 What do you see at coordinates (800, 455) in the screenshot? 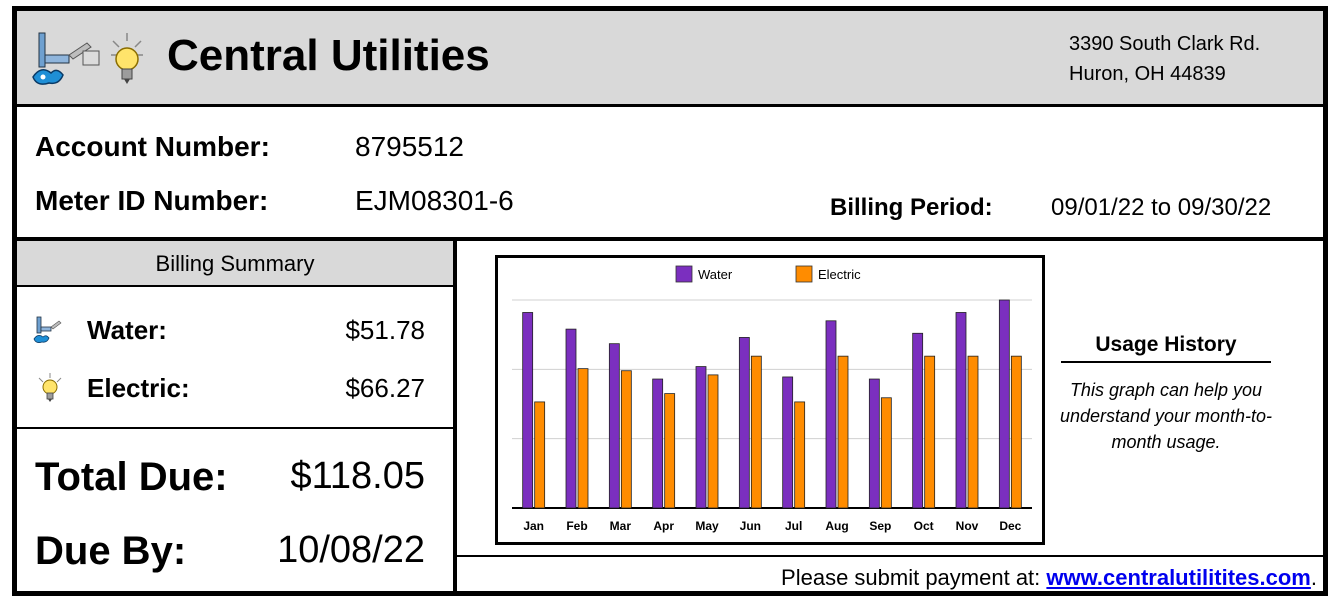
I see `bar-electric-jul` at bounding box center [800, 455].